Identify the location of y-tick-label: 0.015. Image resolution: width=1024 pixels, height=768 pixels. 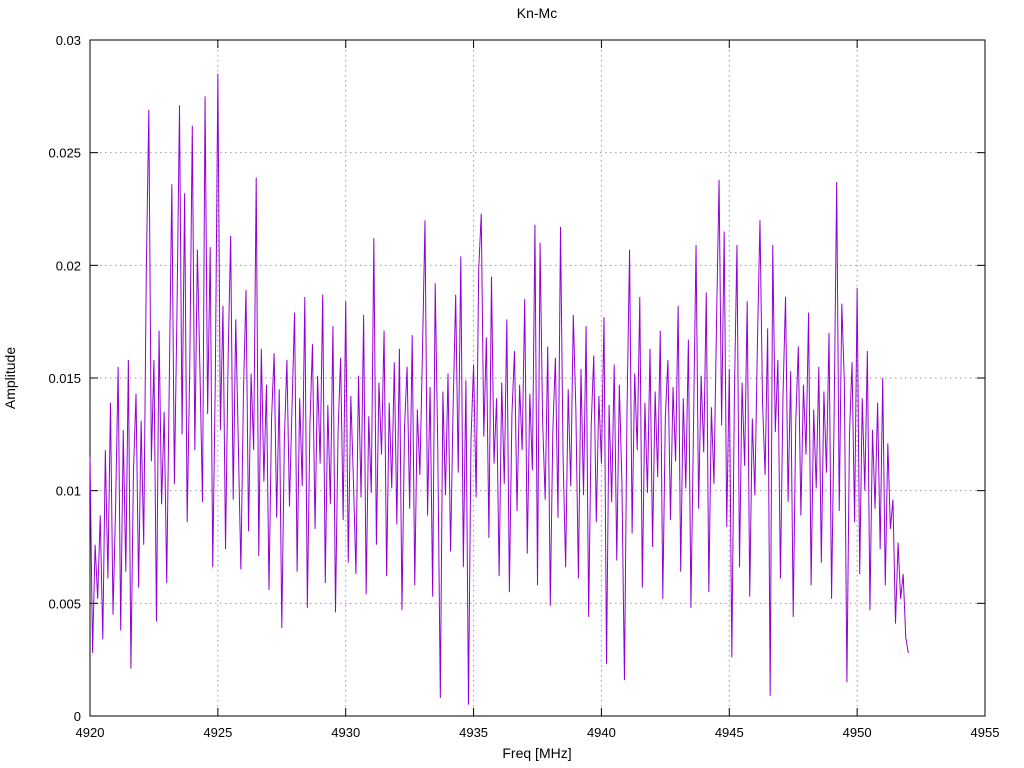
(64, 378).